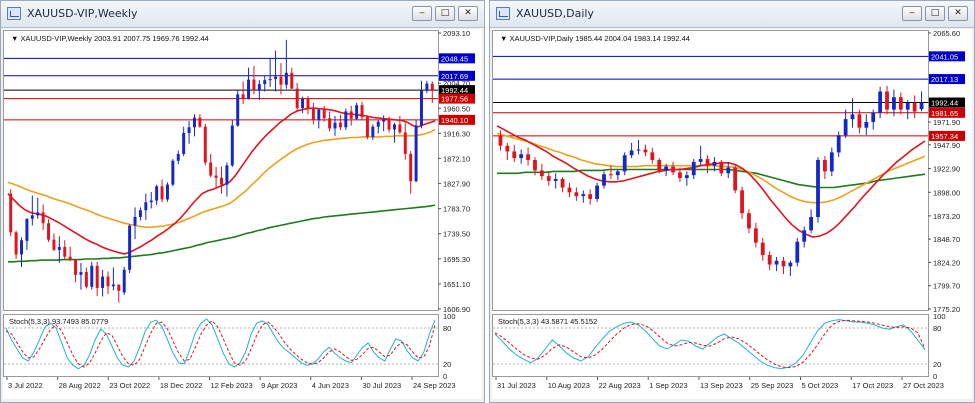  I want to click on moving-average-orange, so click(711, 168).